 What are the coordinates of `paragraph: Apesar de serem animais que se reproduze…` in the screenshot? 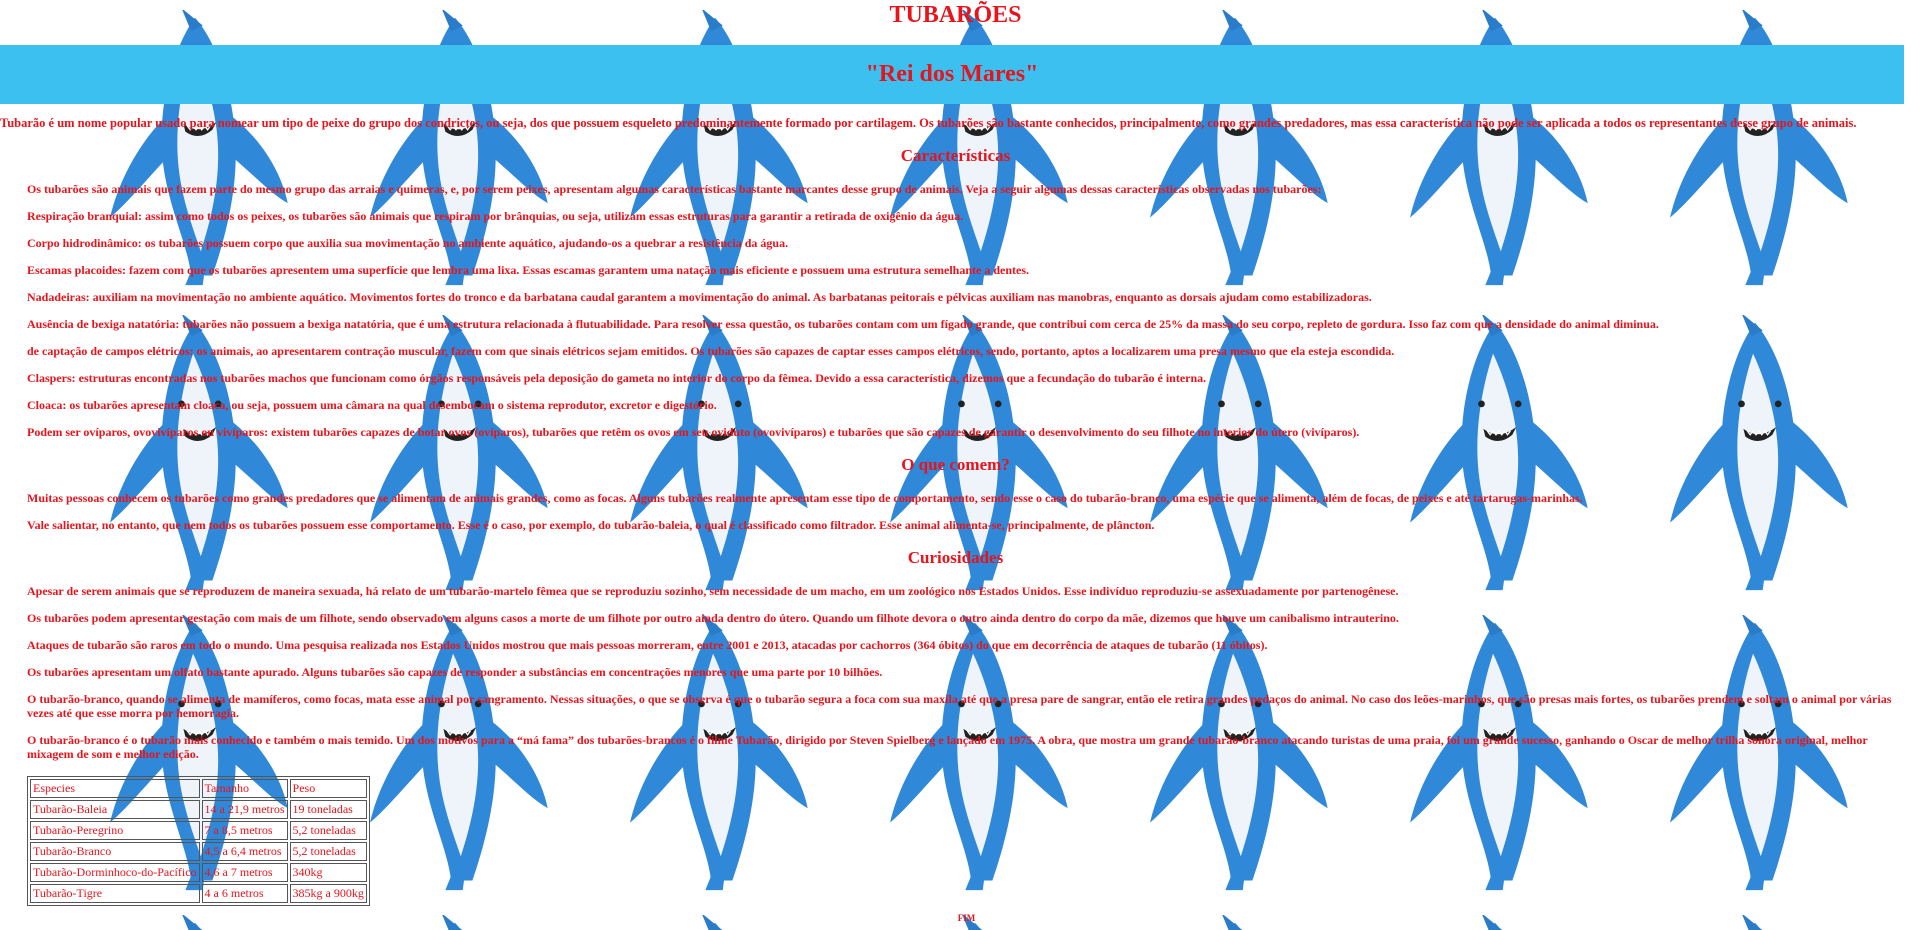 It's located at (713, 591).